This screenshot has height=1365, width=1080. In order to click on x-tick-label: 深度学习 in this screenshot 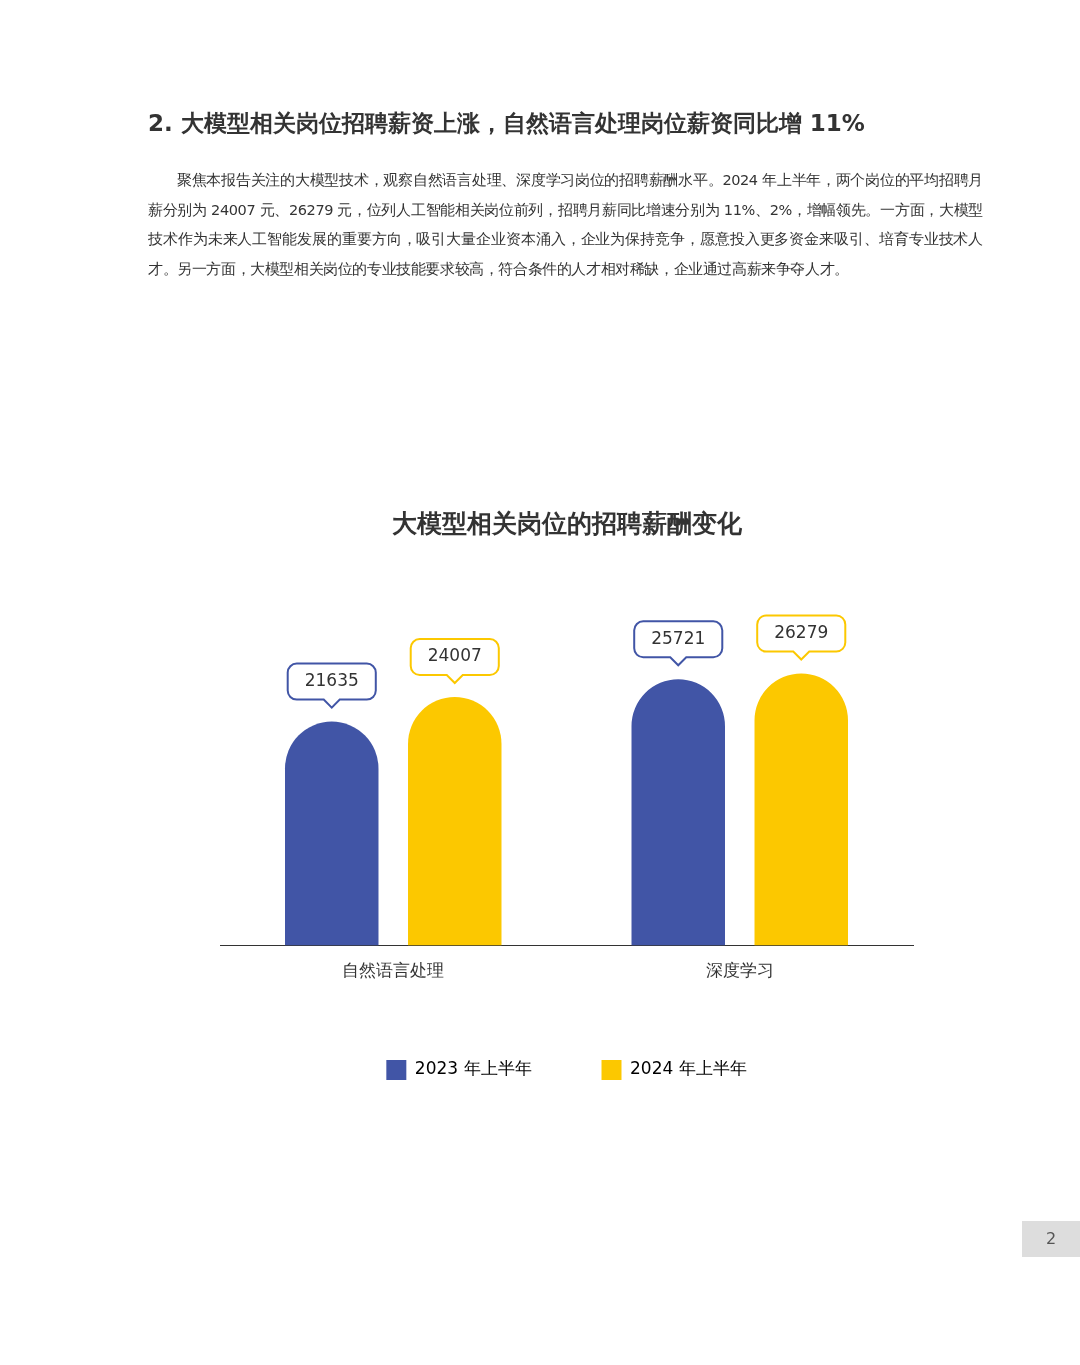, I will do `click(739, 970)`.